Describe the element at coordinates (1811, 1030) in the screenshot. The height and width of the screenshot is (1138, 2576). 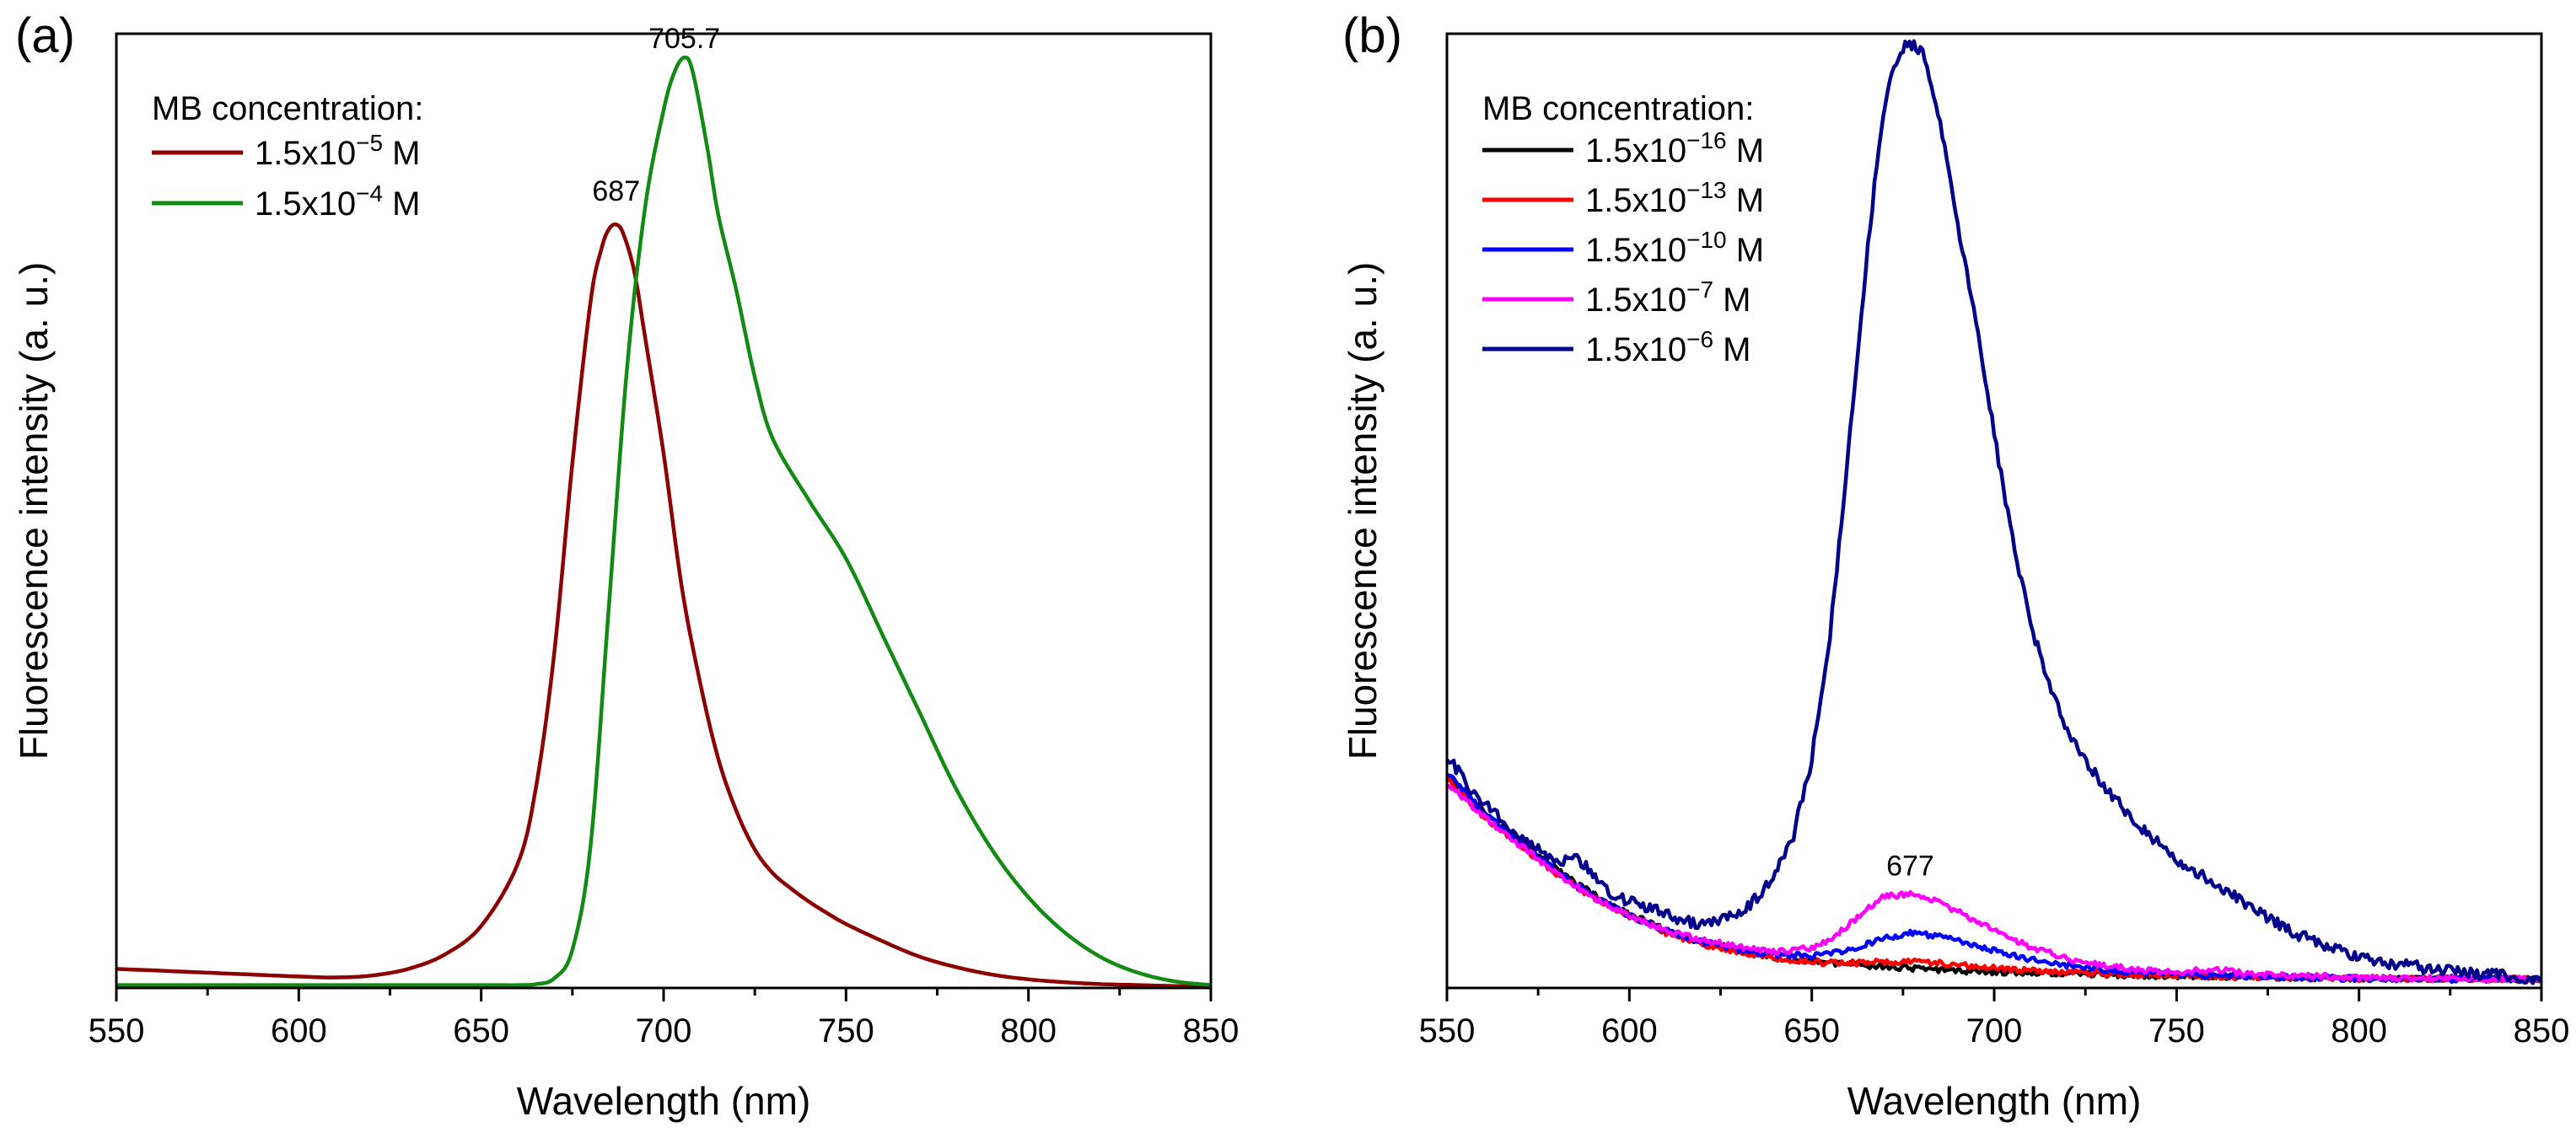
I see `panel-b-x-tick-label-650: 650` at that location.